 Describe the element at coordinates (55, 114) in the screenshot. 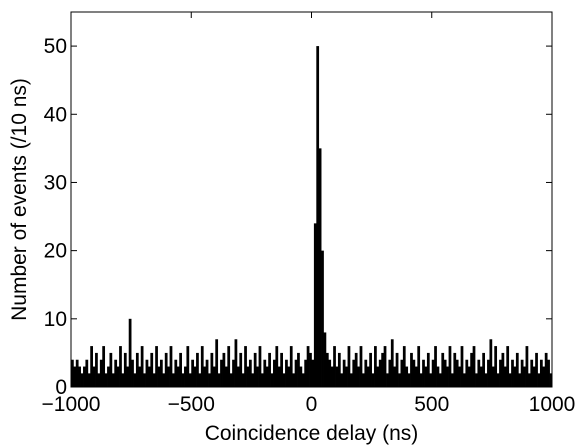

I see `y-tick-label: 40` at that location.